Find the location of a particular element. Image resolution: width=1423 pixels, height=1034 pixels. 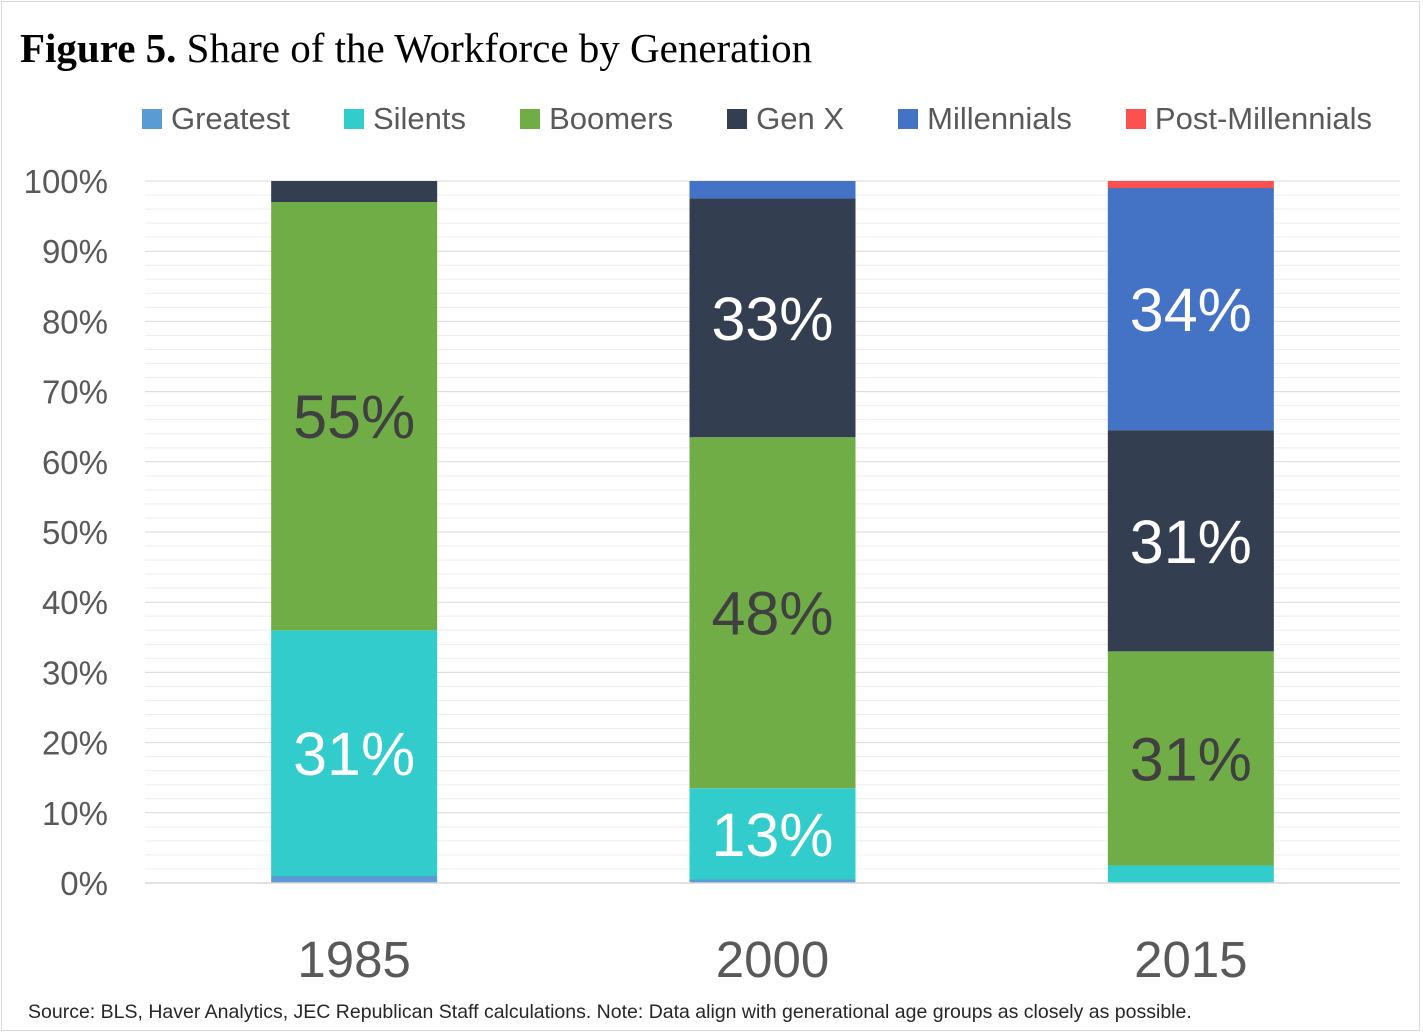

bar-boomers-2015 is located at coordinates (1190, 758).